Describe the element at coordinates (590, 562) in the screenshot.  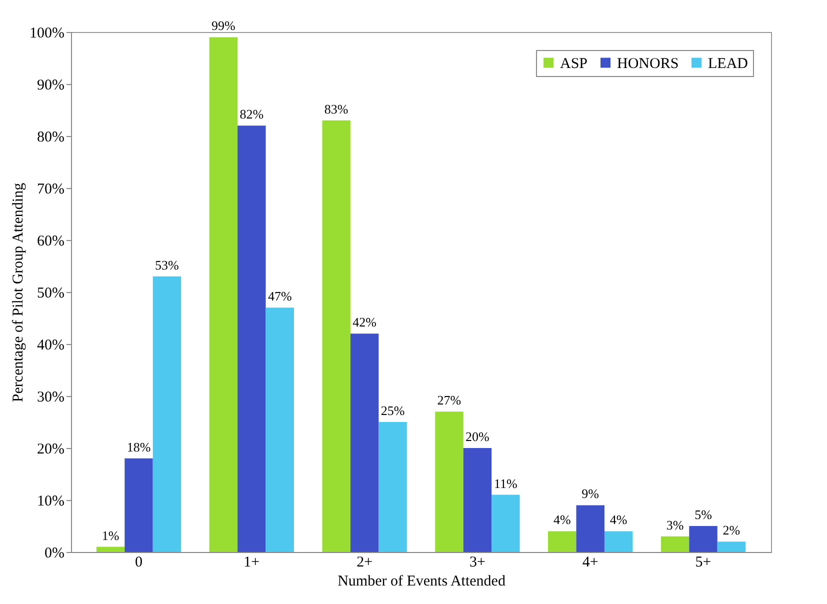
I see `x-tick-label: 4+` at that location.